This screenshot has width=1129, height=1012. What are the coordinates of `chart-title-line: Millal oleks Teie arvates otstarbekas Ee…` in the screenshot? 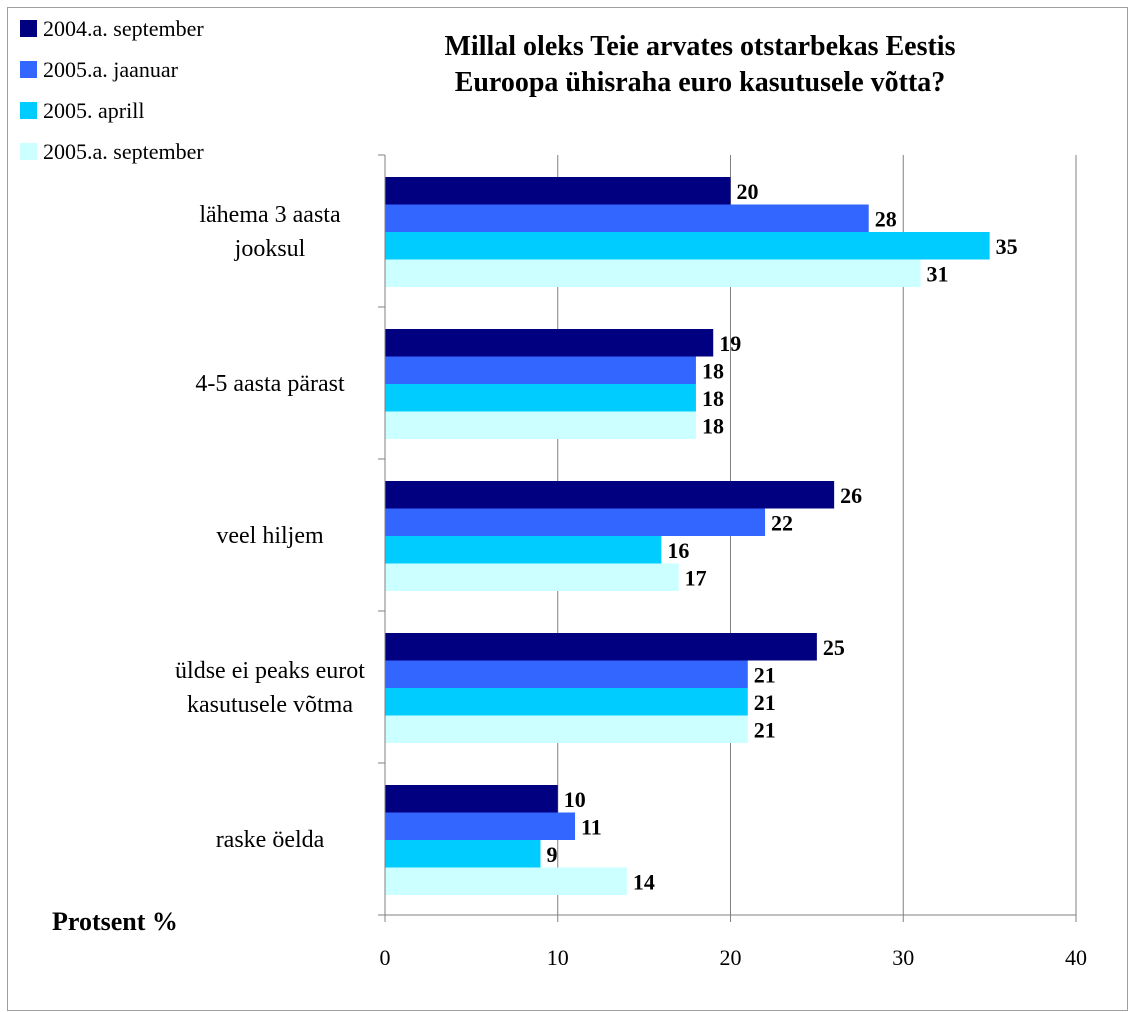 It's located at (700, 46).